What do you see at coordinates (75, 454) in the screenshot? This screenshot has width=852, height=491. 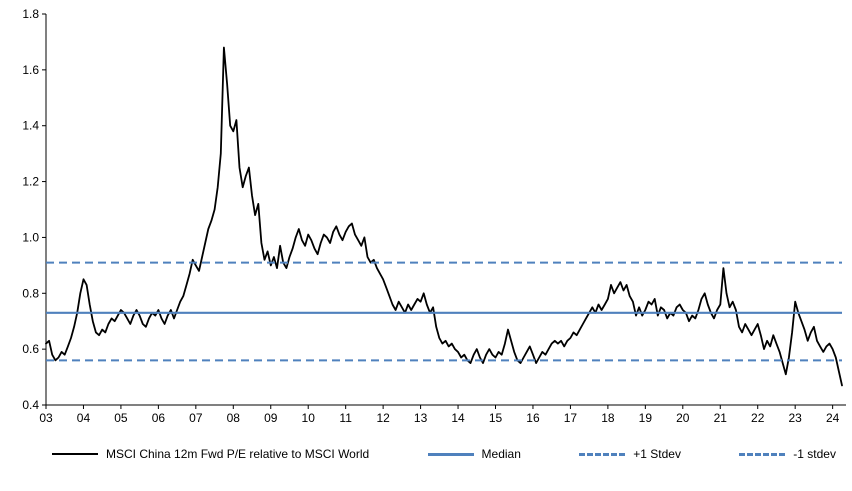 I see `series-line-sample` at bounding box center [75, 454].